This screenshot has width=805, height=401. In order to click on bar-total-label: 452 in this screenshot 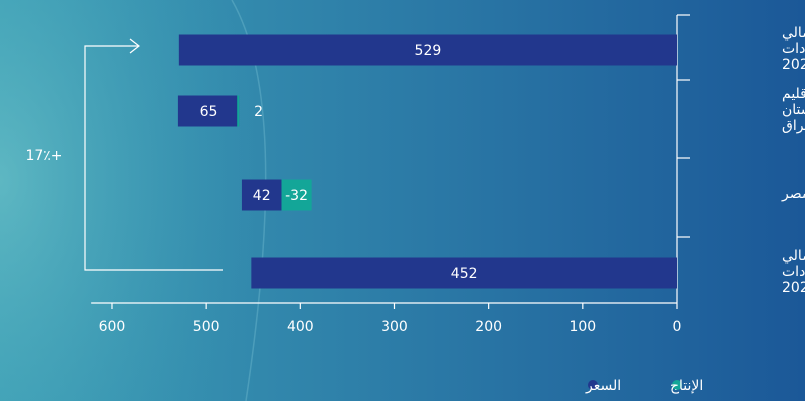, I will do `click(464, 274)`.